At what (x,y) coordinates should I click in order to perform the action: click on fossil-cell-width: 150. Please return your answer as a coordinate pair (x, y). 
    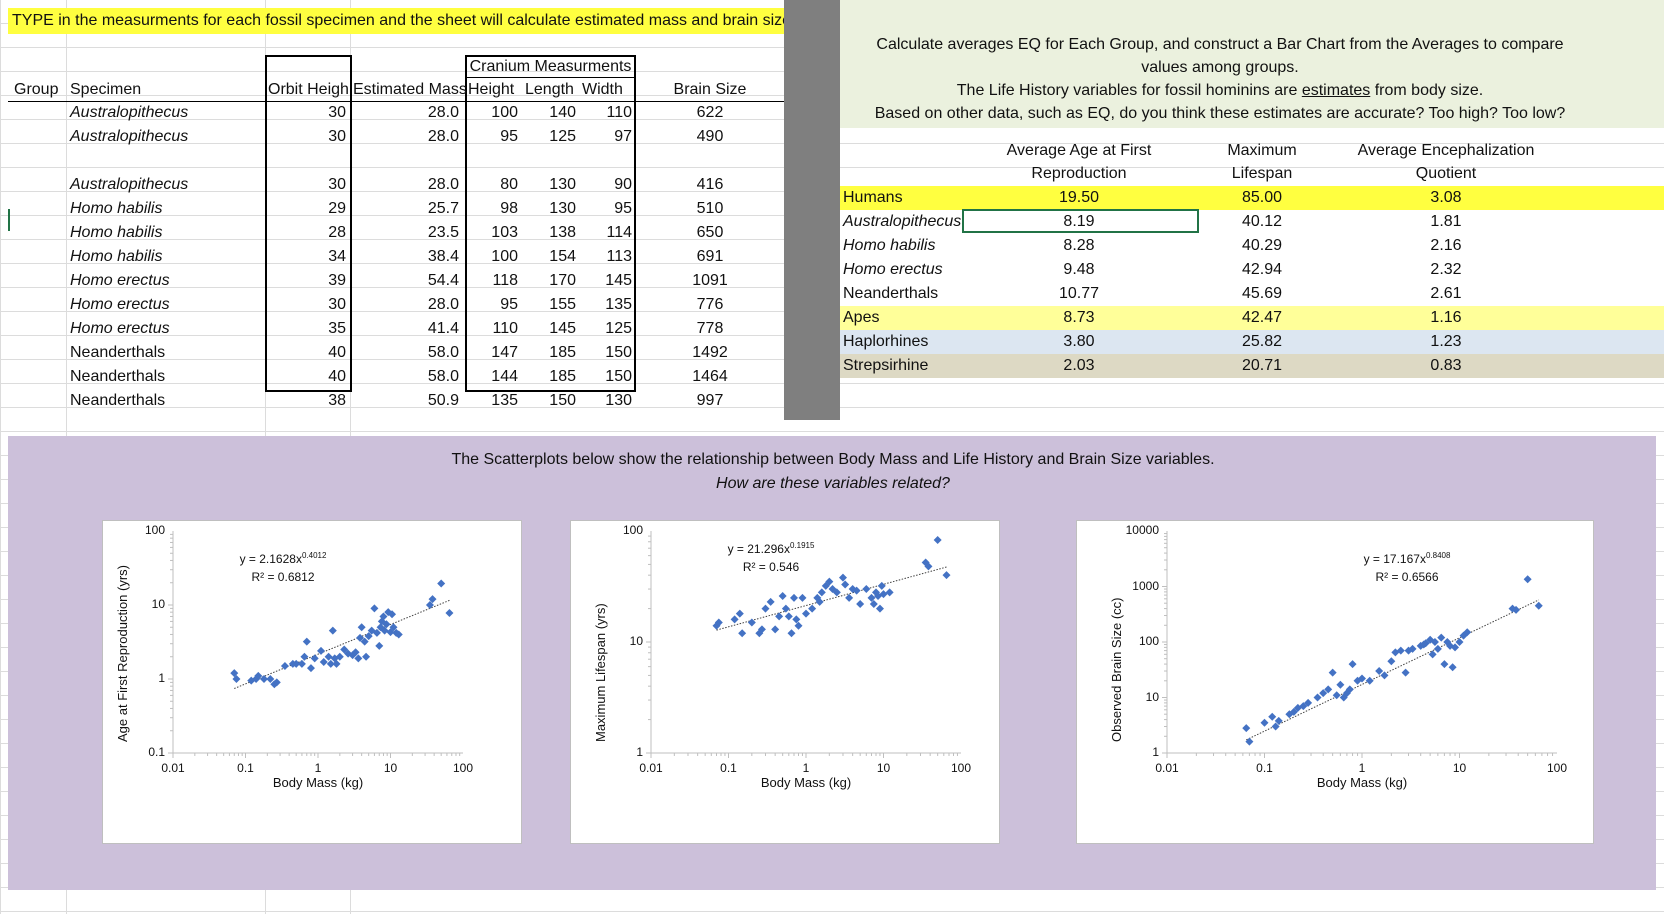
    Looking at the image, I should click on (618, 352).